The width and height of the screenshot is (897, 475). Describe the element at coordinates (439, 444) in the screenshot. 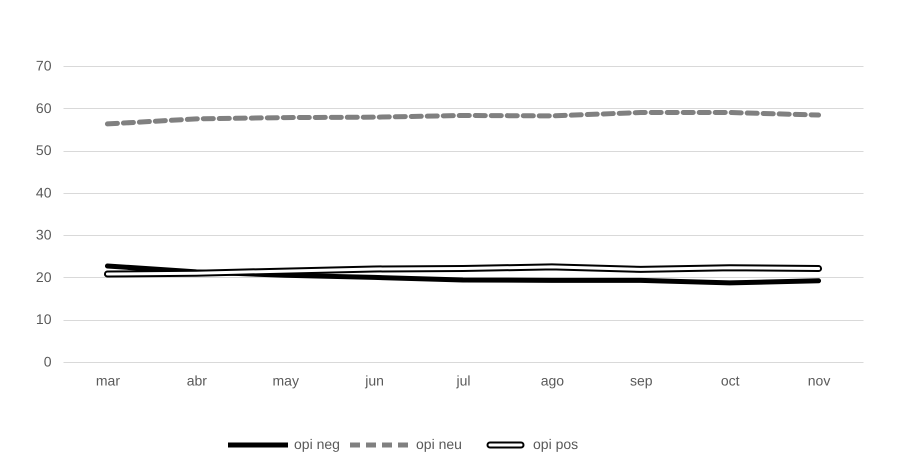

I see `legend-label: opi neu` at that location.